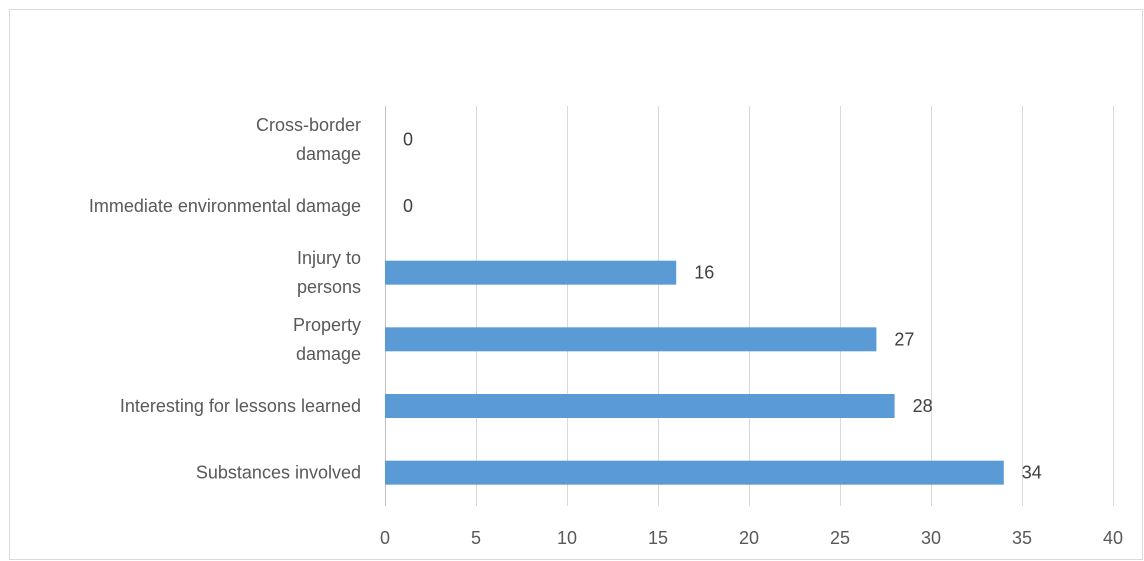 The image size is (1144, 561). What do you see at coordinates (329, 287) in the screenshot?
I see `category-label: persons` at bounding box center [329, 287].